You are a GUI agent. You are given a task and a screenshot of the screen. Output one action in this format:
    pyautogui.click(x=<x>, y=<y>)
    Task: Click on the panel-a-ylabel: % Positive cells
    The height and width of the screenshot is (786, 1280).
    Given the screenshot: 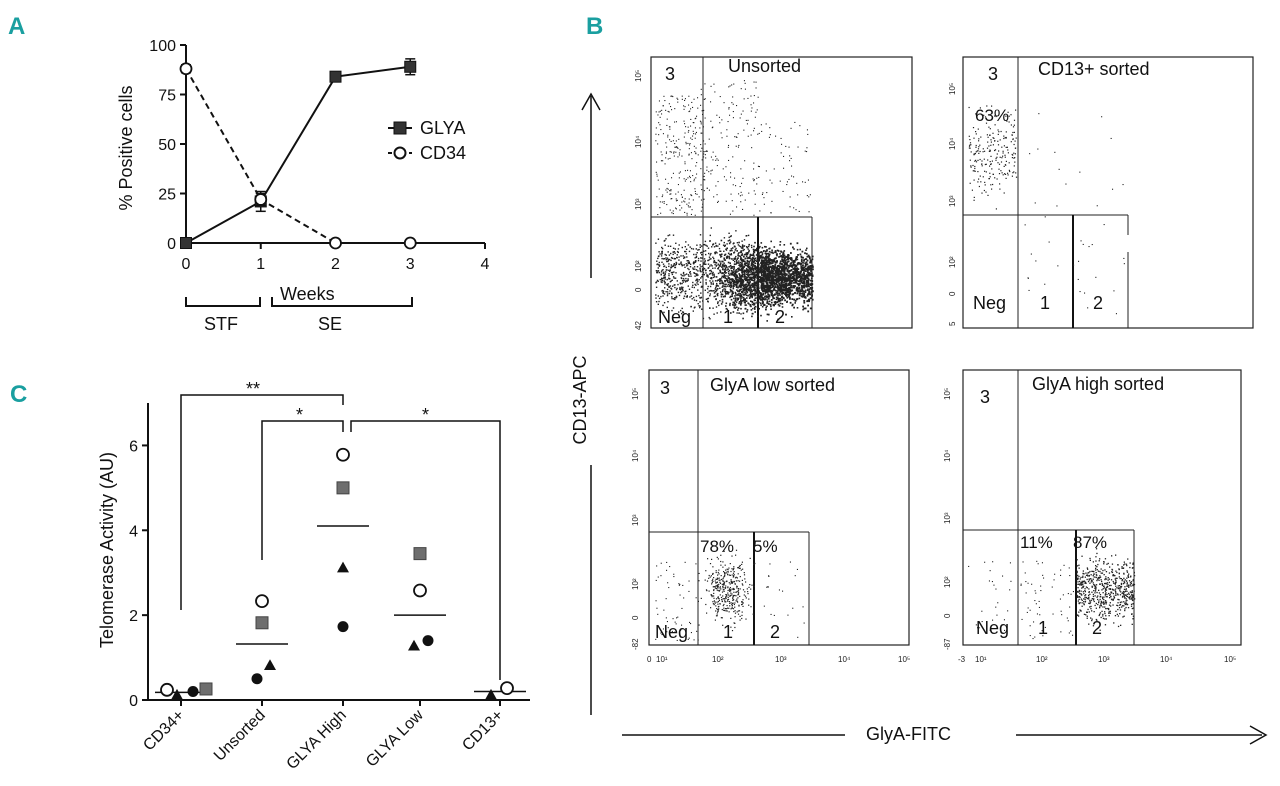 What is the action you would take?
    pyautogui.click(x=126, y=147)
    